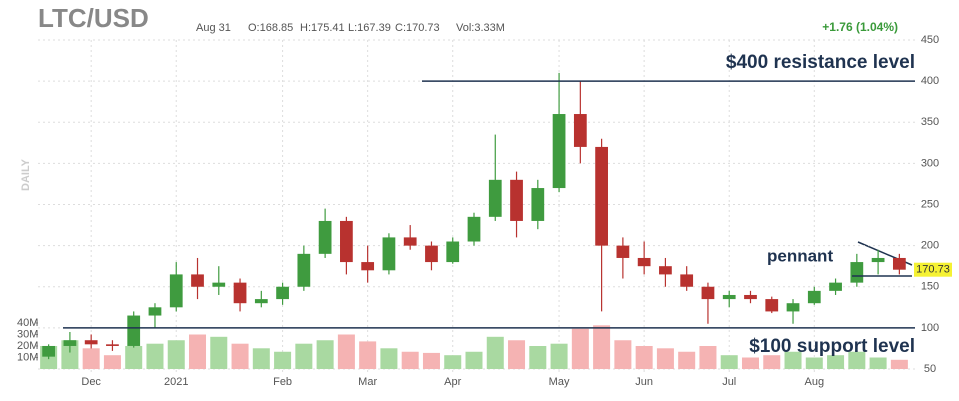 This screenshot has width=959, height=401. Describe the element at coordinates (91, 382) in the screenshot. I see `x-tick-label: Dec` at that location.